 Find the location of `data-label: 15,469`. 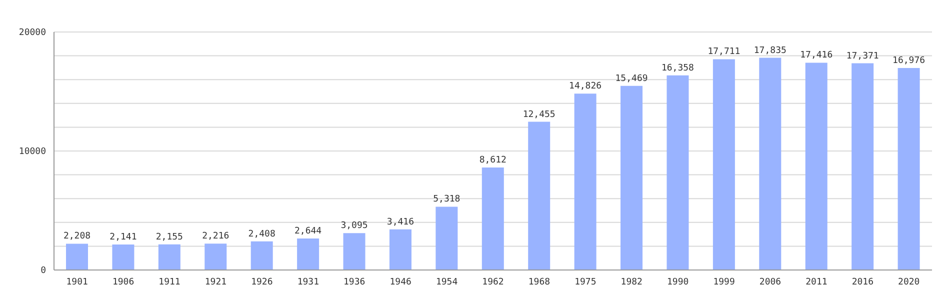

data-label: 15,469 is located at coordinates (631, 79).